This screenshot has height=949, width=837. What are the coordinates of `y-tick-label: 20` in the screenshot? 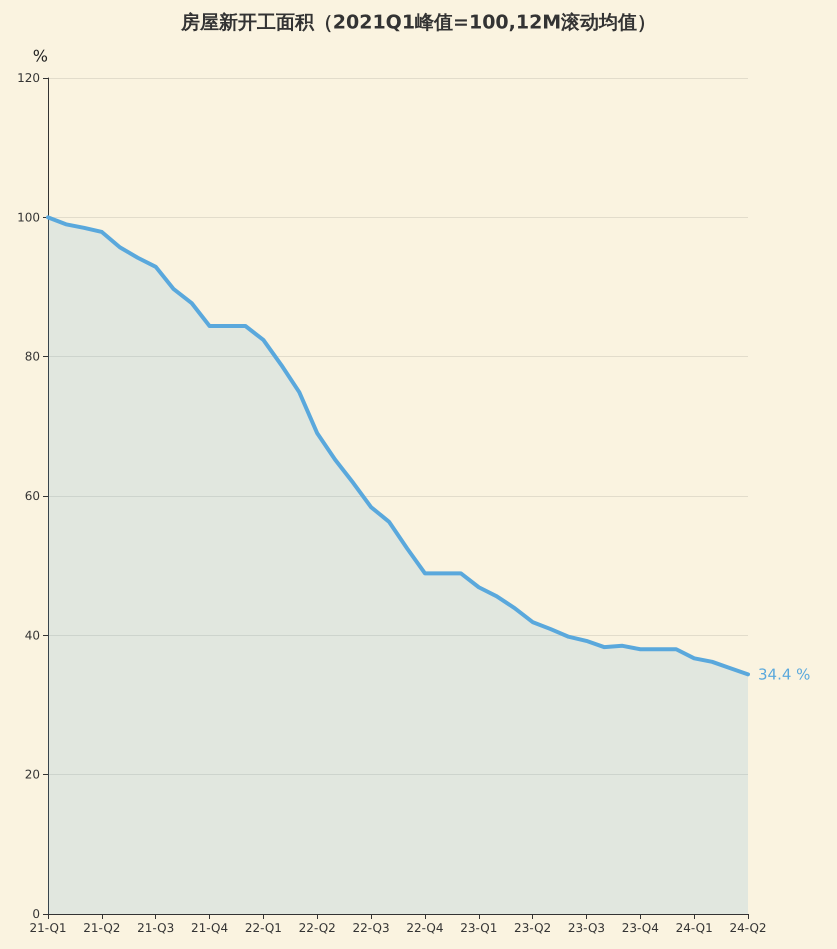 It's located at (32, 775).